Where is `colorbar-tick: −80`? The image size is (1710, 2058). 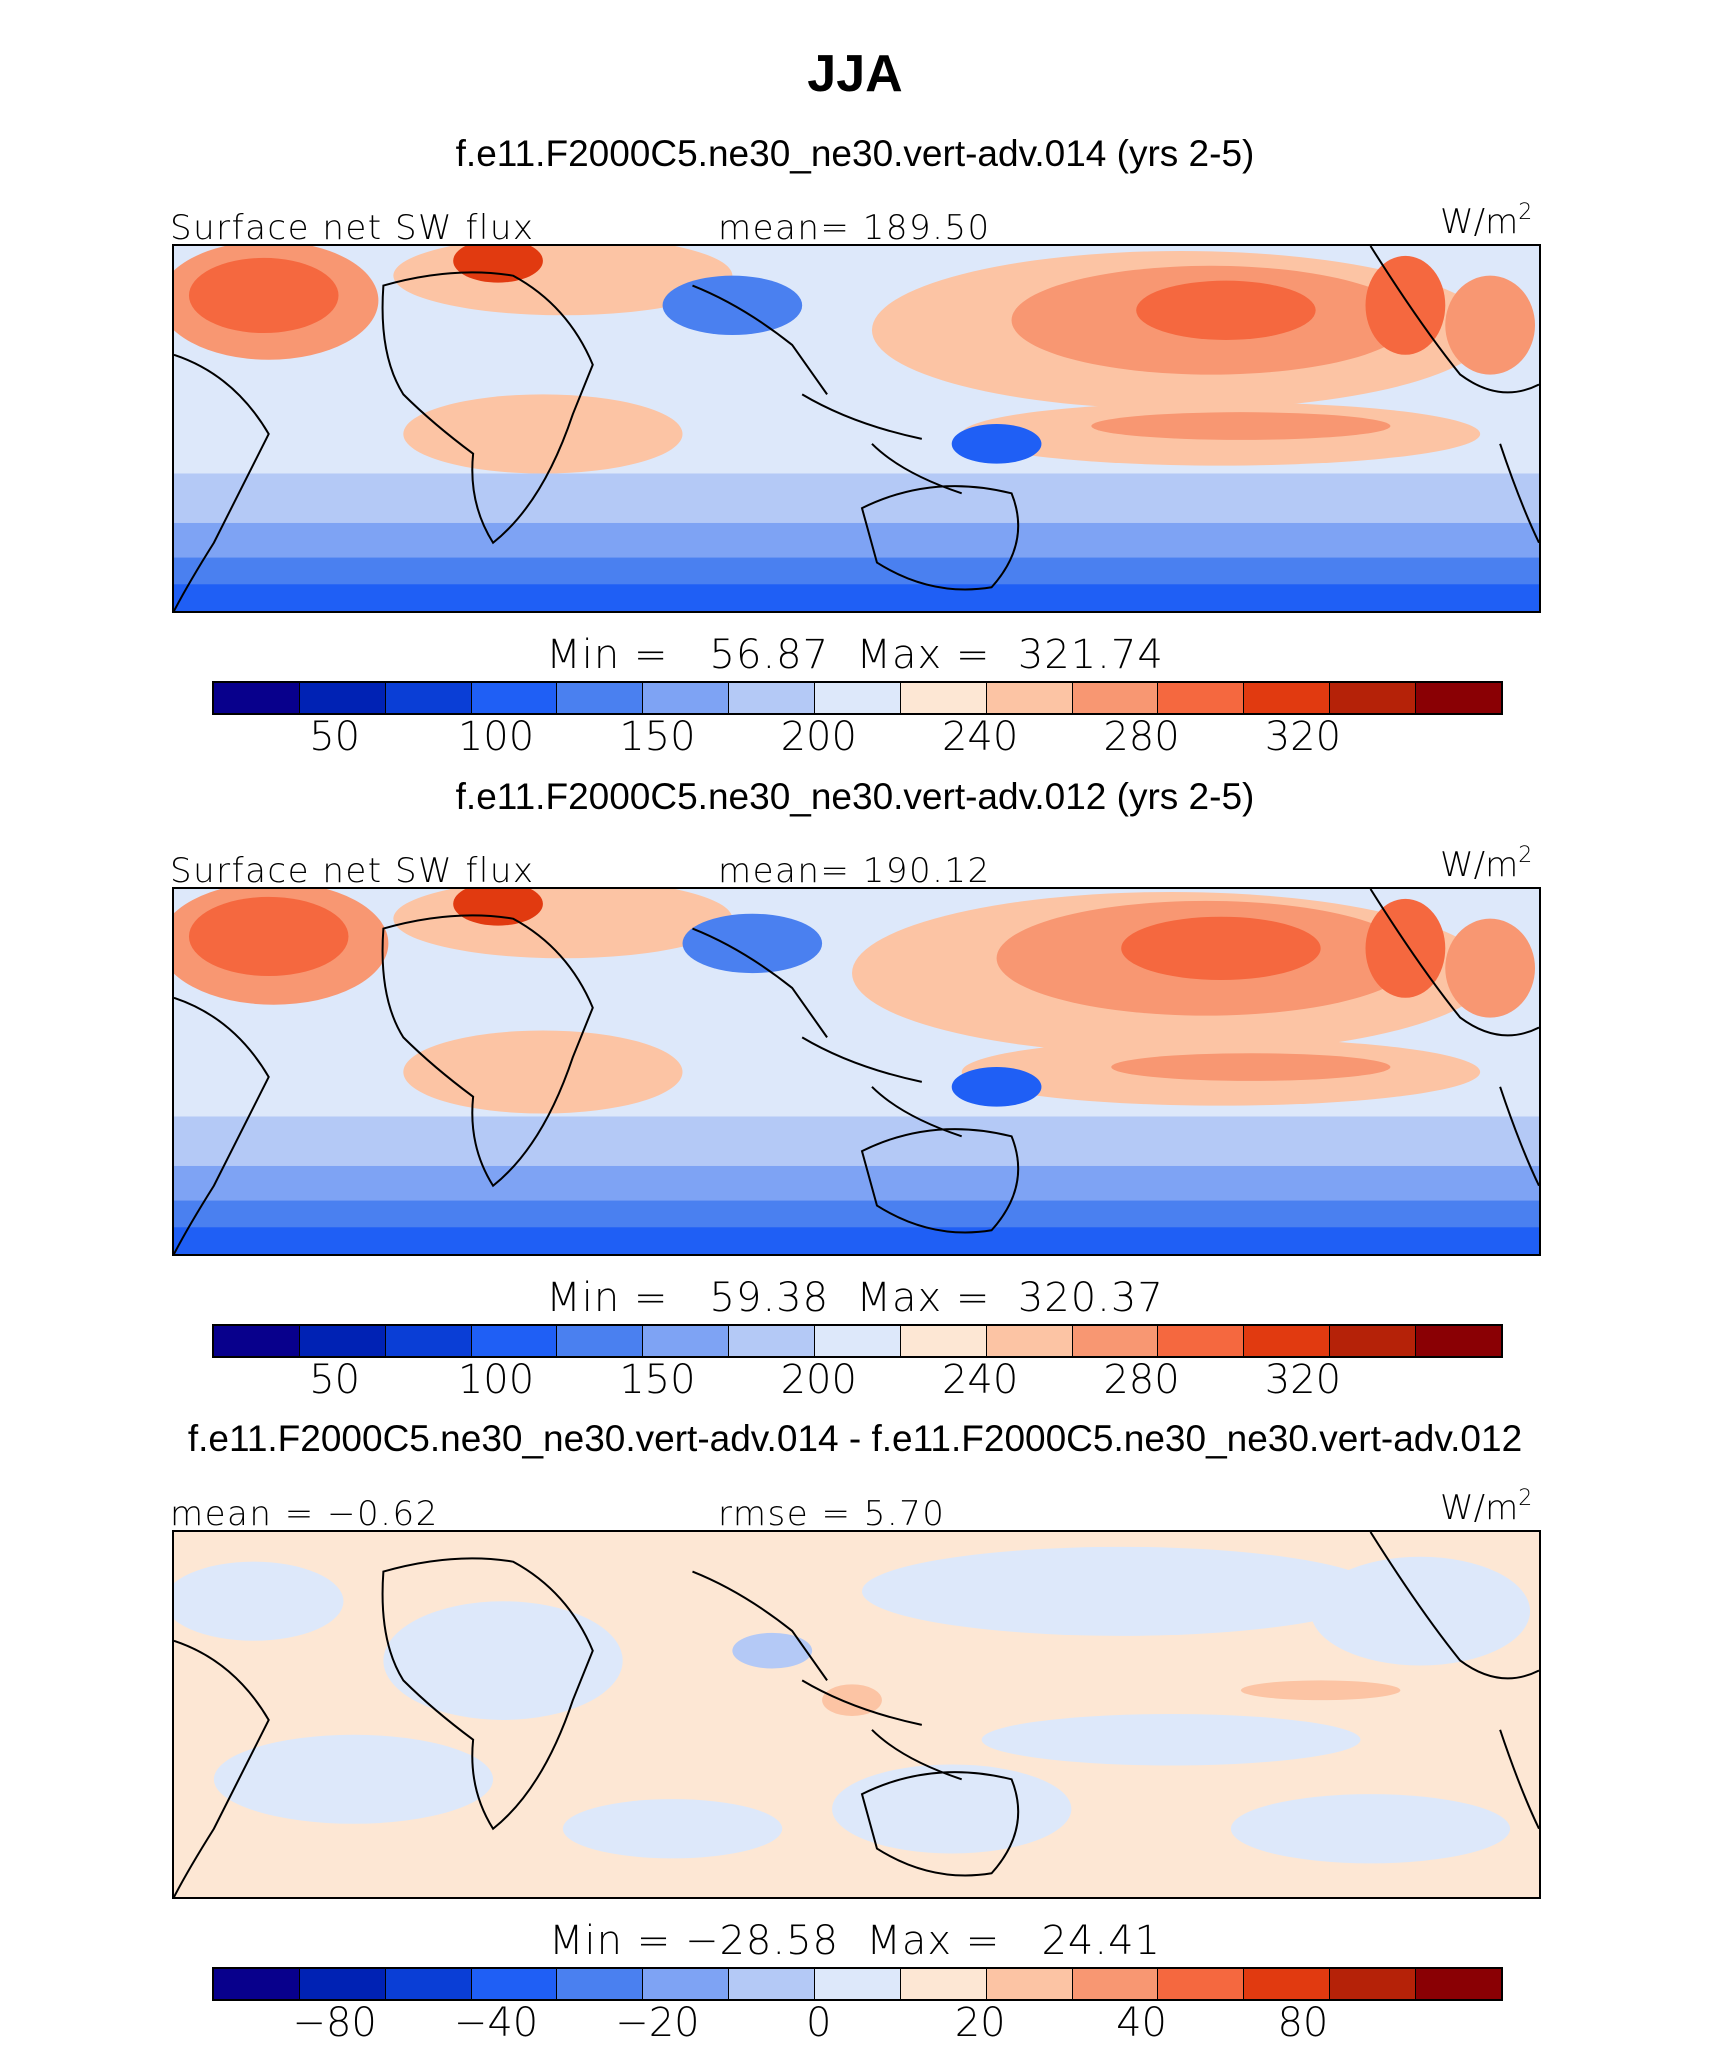 colorbar-tick: −80 is located at coordinates (334, 2023).